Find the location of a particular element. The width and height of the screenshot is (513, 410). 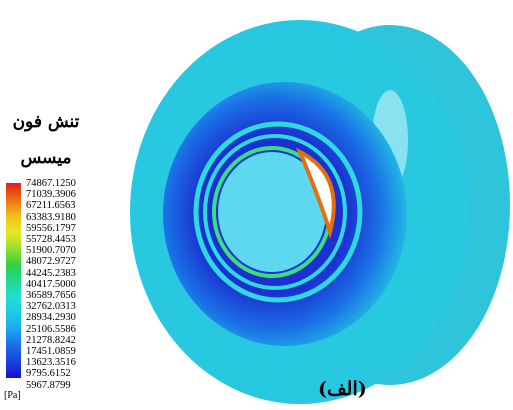

legend-label: 5967.8799 is located at coordinates (48, 385).